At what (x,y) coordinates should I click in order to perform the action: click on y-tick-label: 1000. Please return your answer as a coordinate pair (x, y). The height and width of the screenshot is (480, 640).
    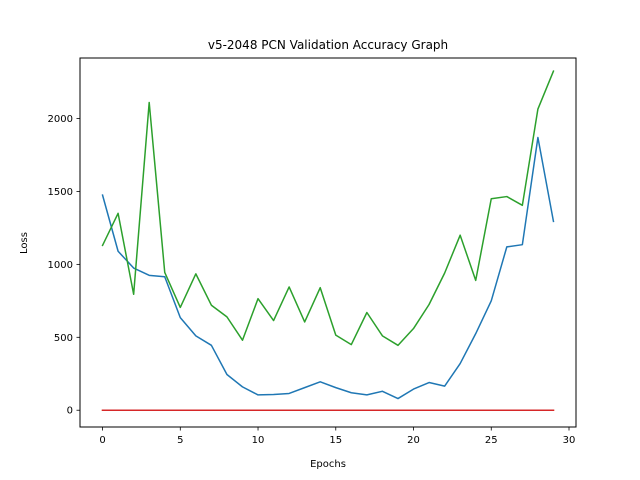
    Looking at the image, I should click on (60, 265).